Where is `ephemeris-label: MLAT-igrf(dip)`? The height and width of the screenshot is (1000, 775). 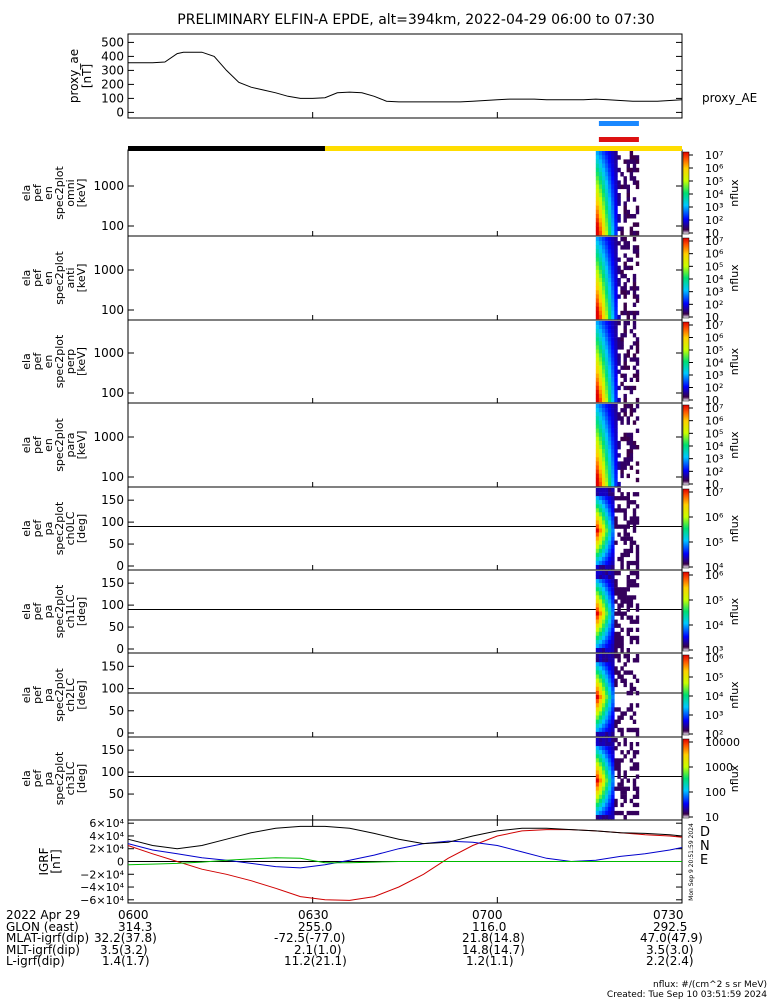 ephemeris-label: MLAT-igrf(dip) is located at coordinates (48, 938).